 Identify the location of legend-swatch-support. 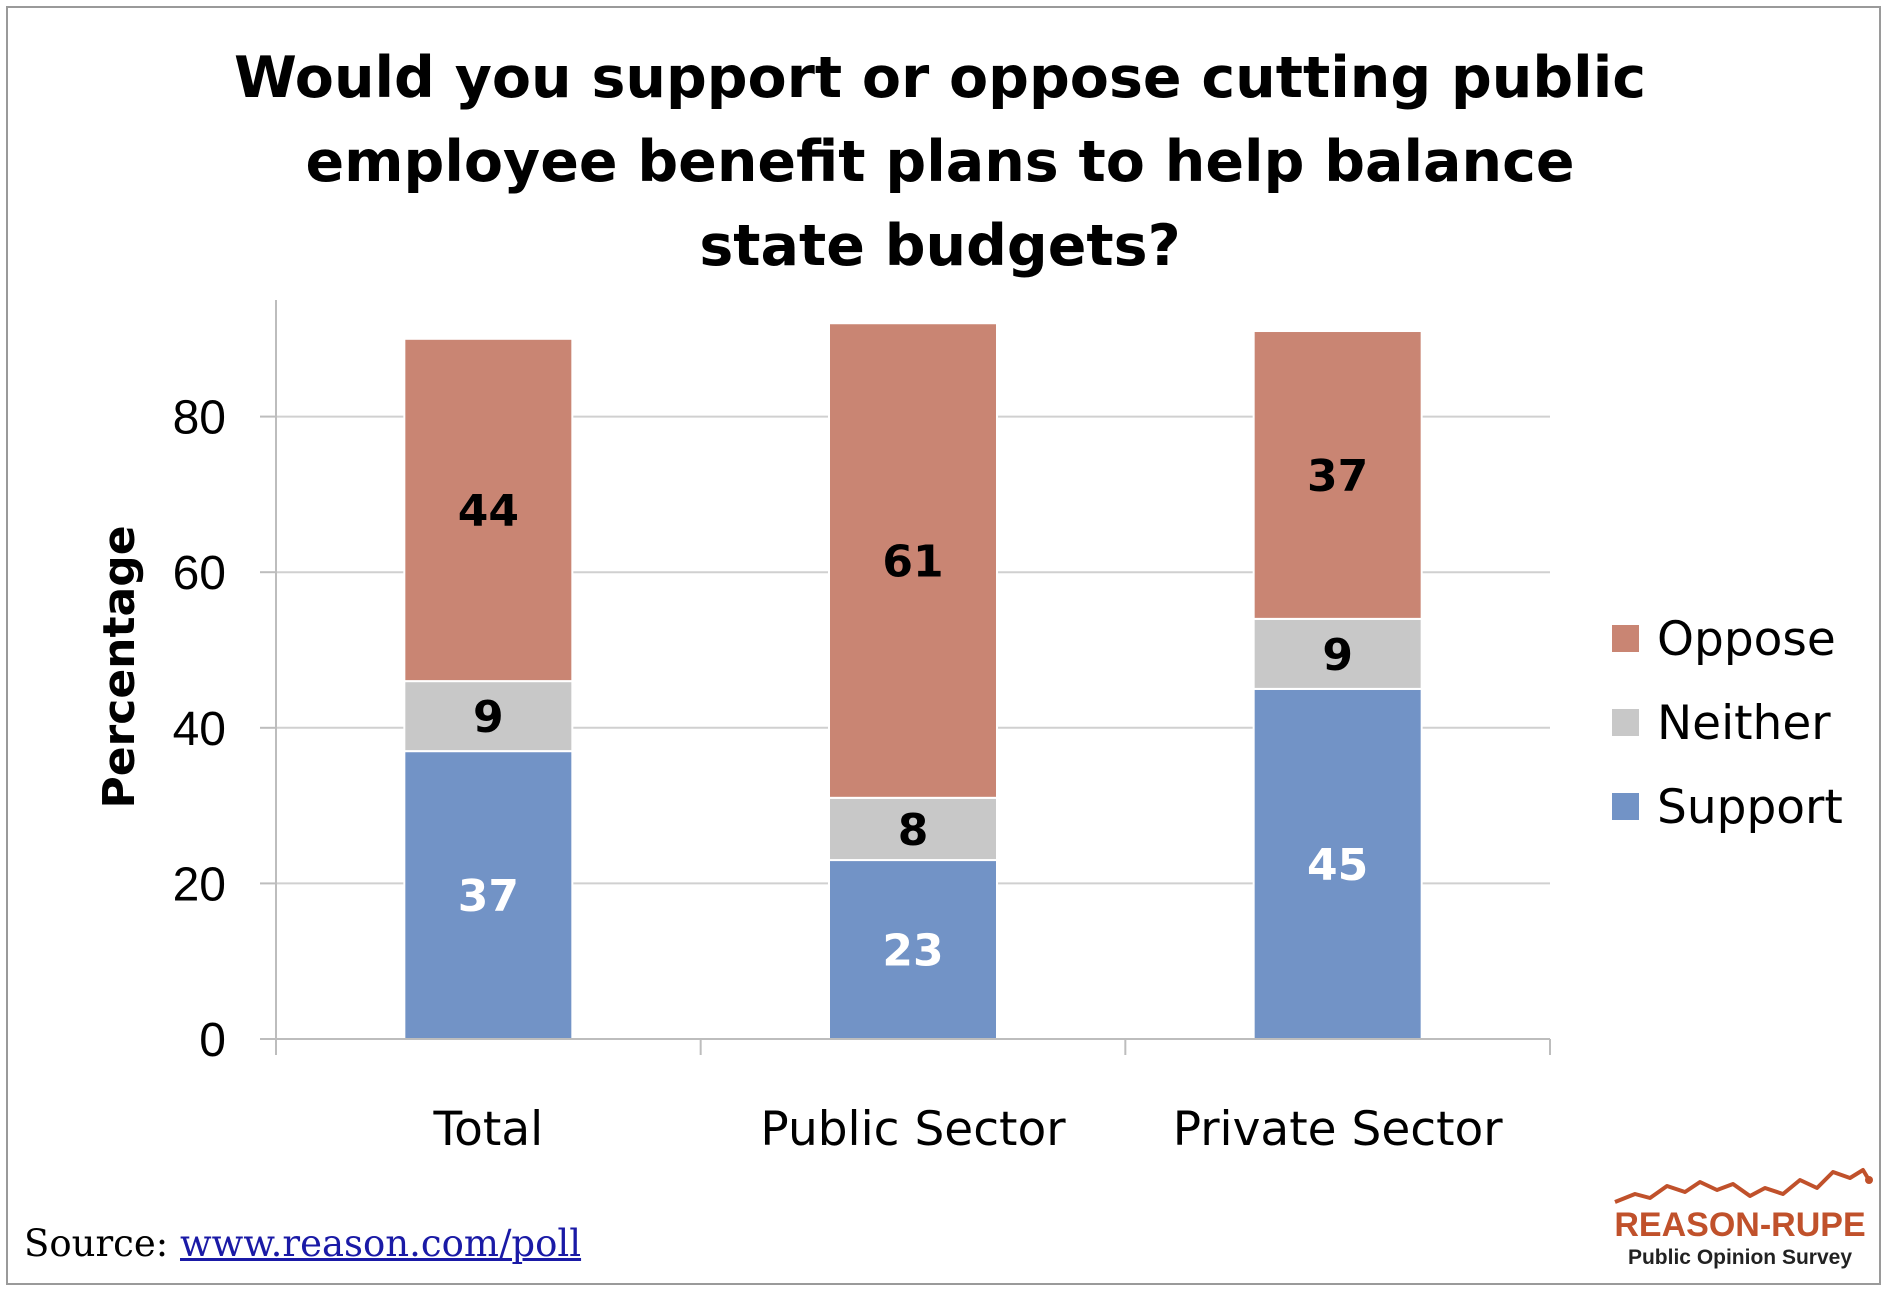
(1625, 806).